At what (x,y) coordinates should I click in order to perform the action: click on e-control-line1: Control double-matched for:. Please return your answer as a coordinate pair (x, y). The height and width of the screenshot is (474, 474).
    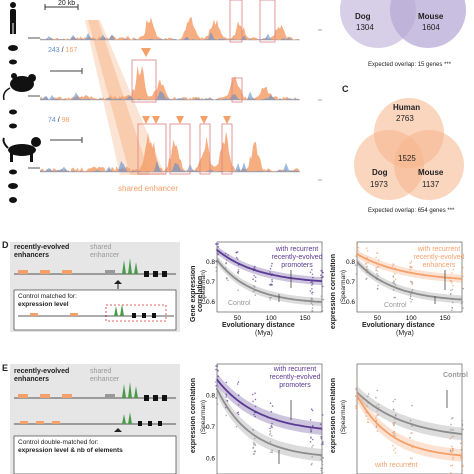
    Looking at the image, I should click on (58, 442).